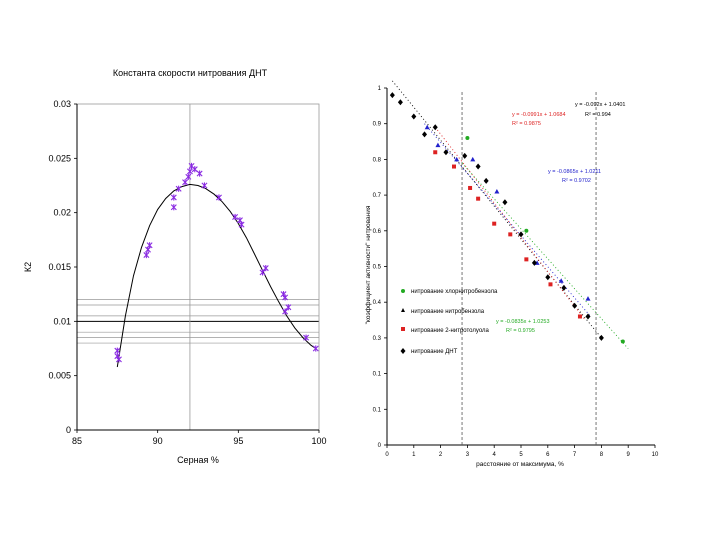 The height and width of the screenshot is (545, 720). I want to click on right-y-tick-label: 0.3, so click(377, 339).